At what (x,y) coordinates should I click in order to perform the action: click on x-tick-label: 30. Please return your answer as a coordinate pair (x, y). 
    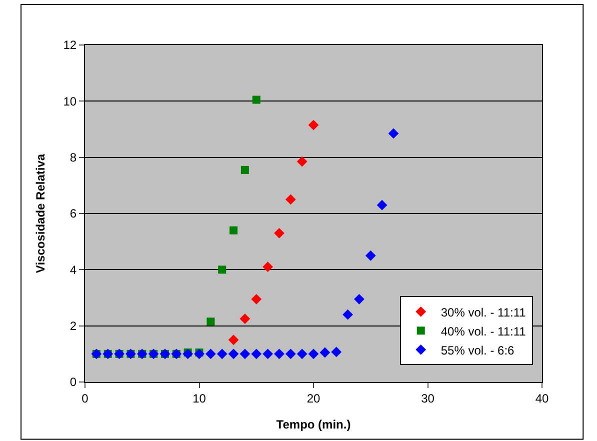
    Looking at the image, I should click on (428, 398).